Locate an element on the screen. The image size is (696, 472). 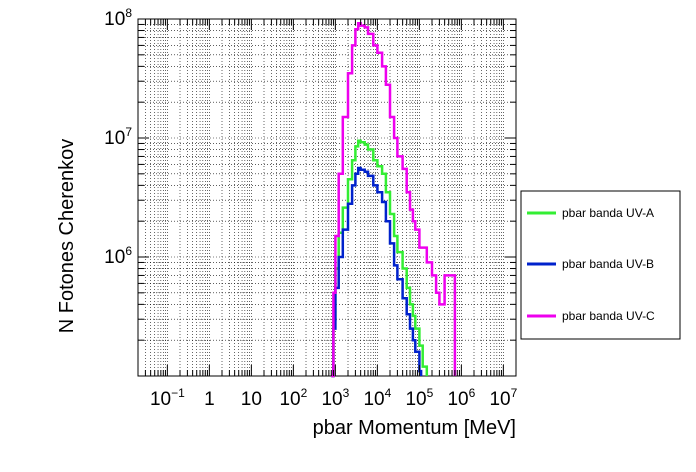
series-line-pbar-banda-uv-a is located at coordinates (380, 258).